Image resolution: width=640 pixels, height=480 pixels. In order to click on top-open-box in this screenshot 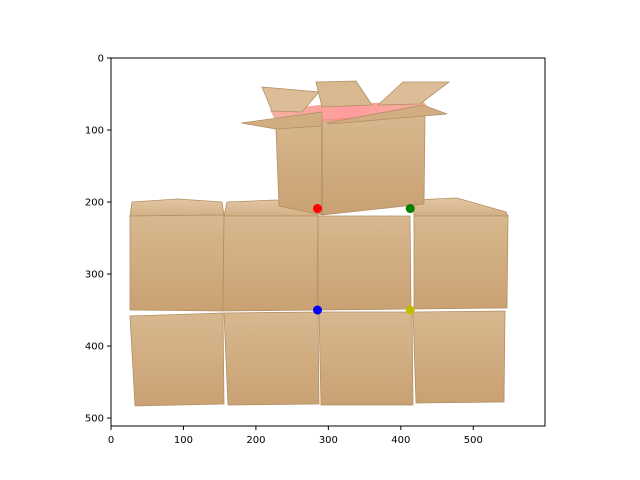, I will do `click(345, 148)`.